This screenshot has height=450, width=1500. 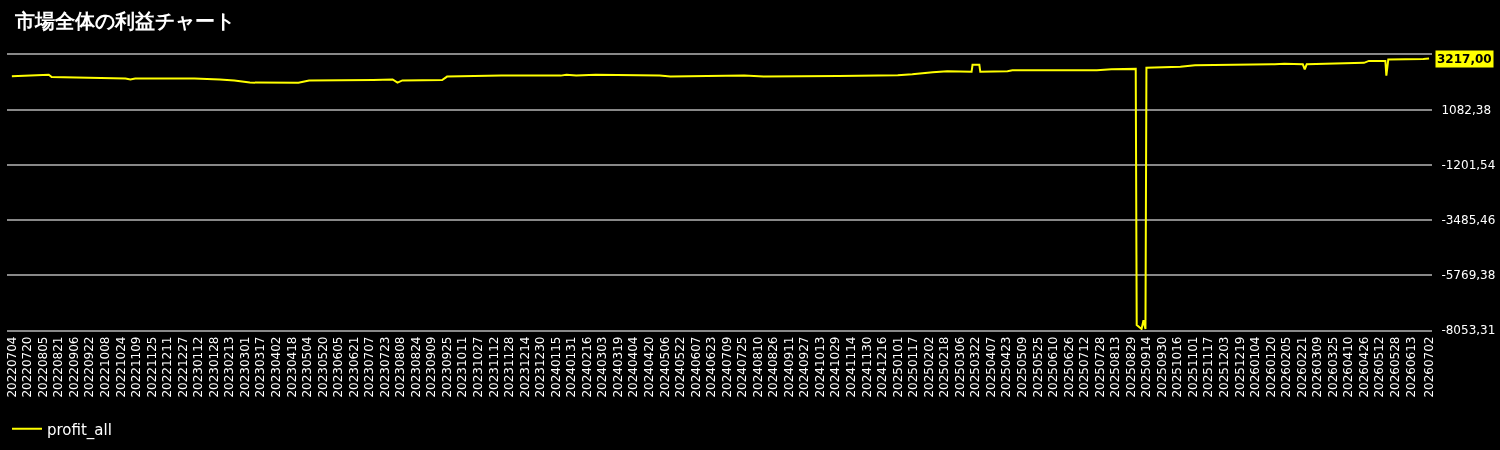 I want to click on x-tick-label: 20250306, so click(x=959, y=367).